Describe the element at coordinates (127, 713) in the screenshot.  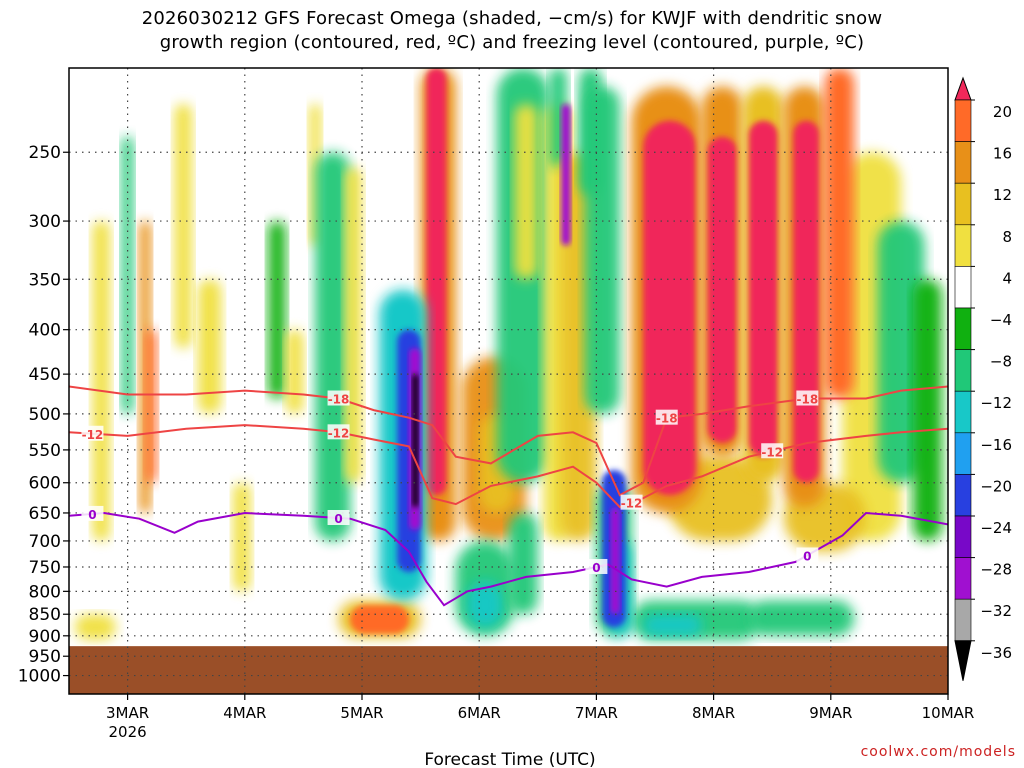
I see `x-tick-label-3MAR: 3MAR` at that location.